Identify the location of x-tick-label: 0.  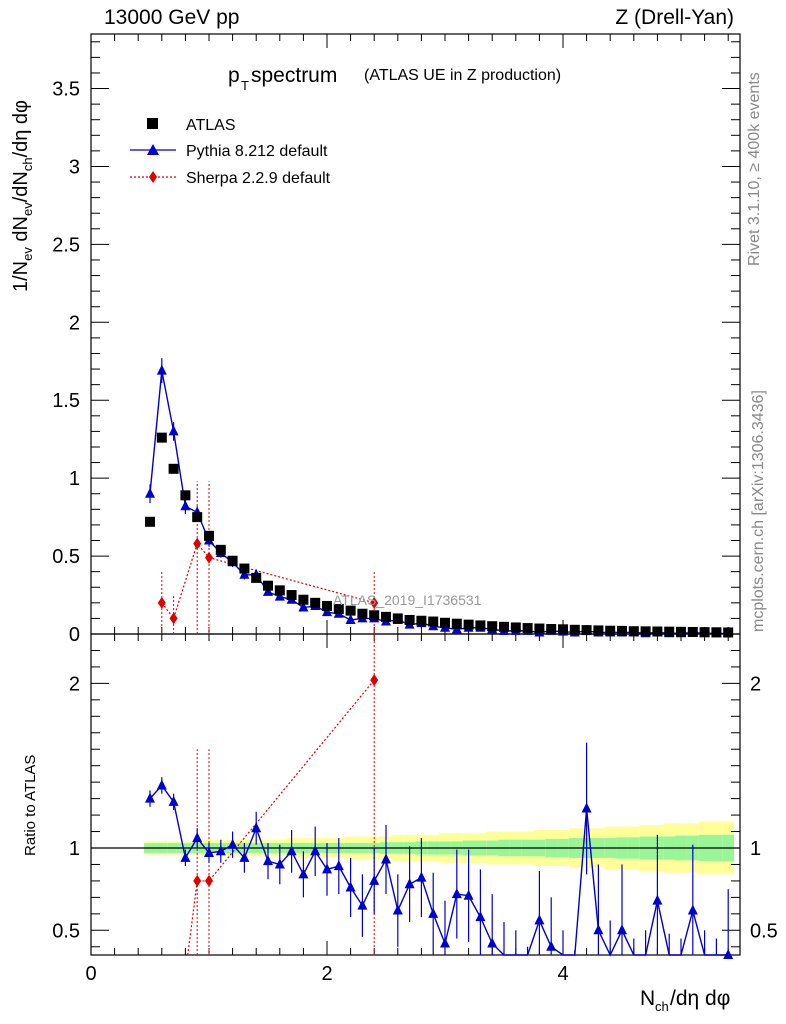
(90, 974).